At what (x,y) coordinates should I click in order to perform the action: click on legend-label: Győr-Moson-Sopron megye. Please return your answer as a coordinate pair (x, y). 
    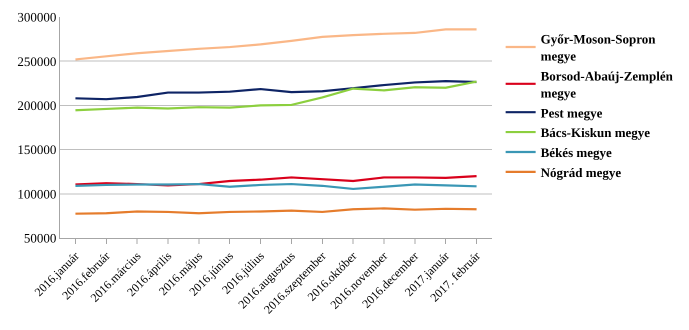
    Looking at the image, I should click on (598, 48).